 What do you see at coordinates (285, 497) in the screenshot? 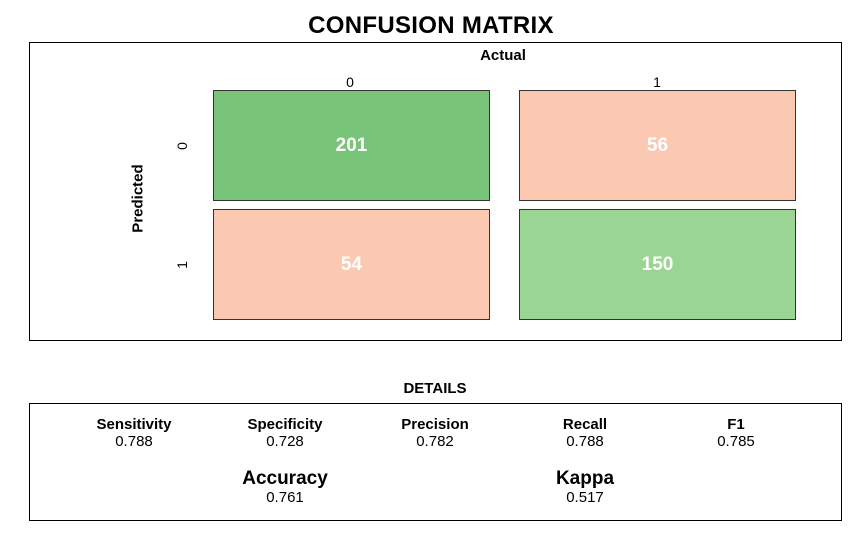
I see `metric-value: 0.761` at bounding box center [285, 497].